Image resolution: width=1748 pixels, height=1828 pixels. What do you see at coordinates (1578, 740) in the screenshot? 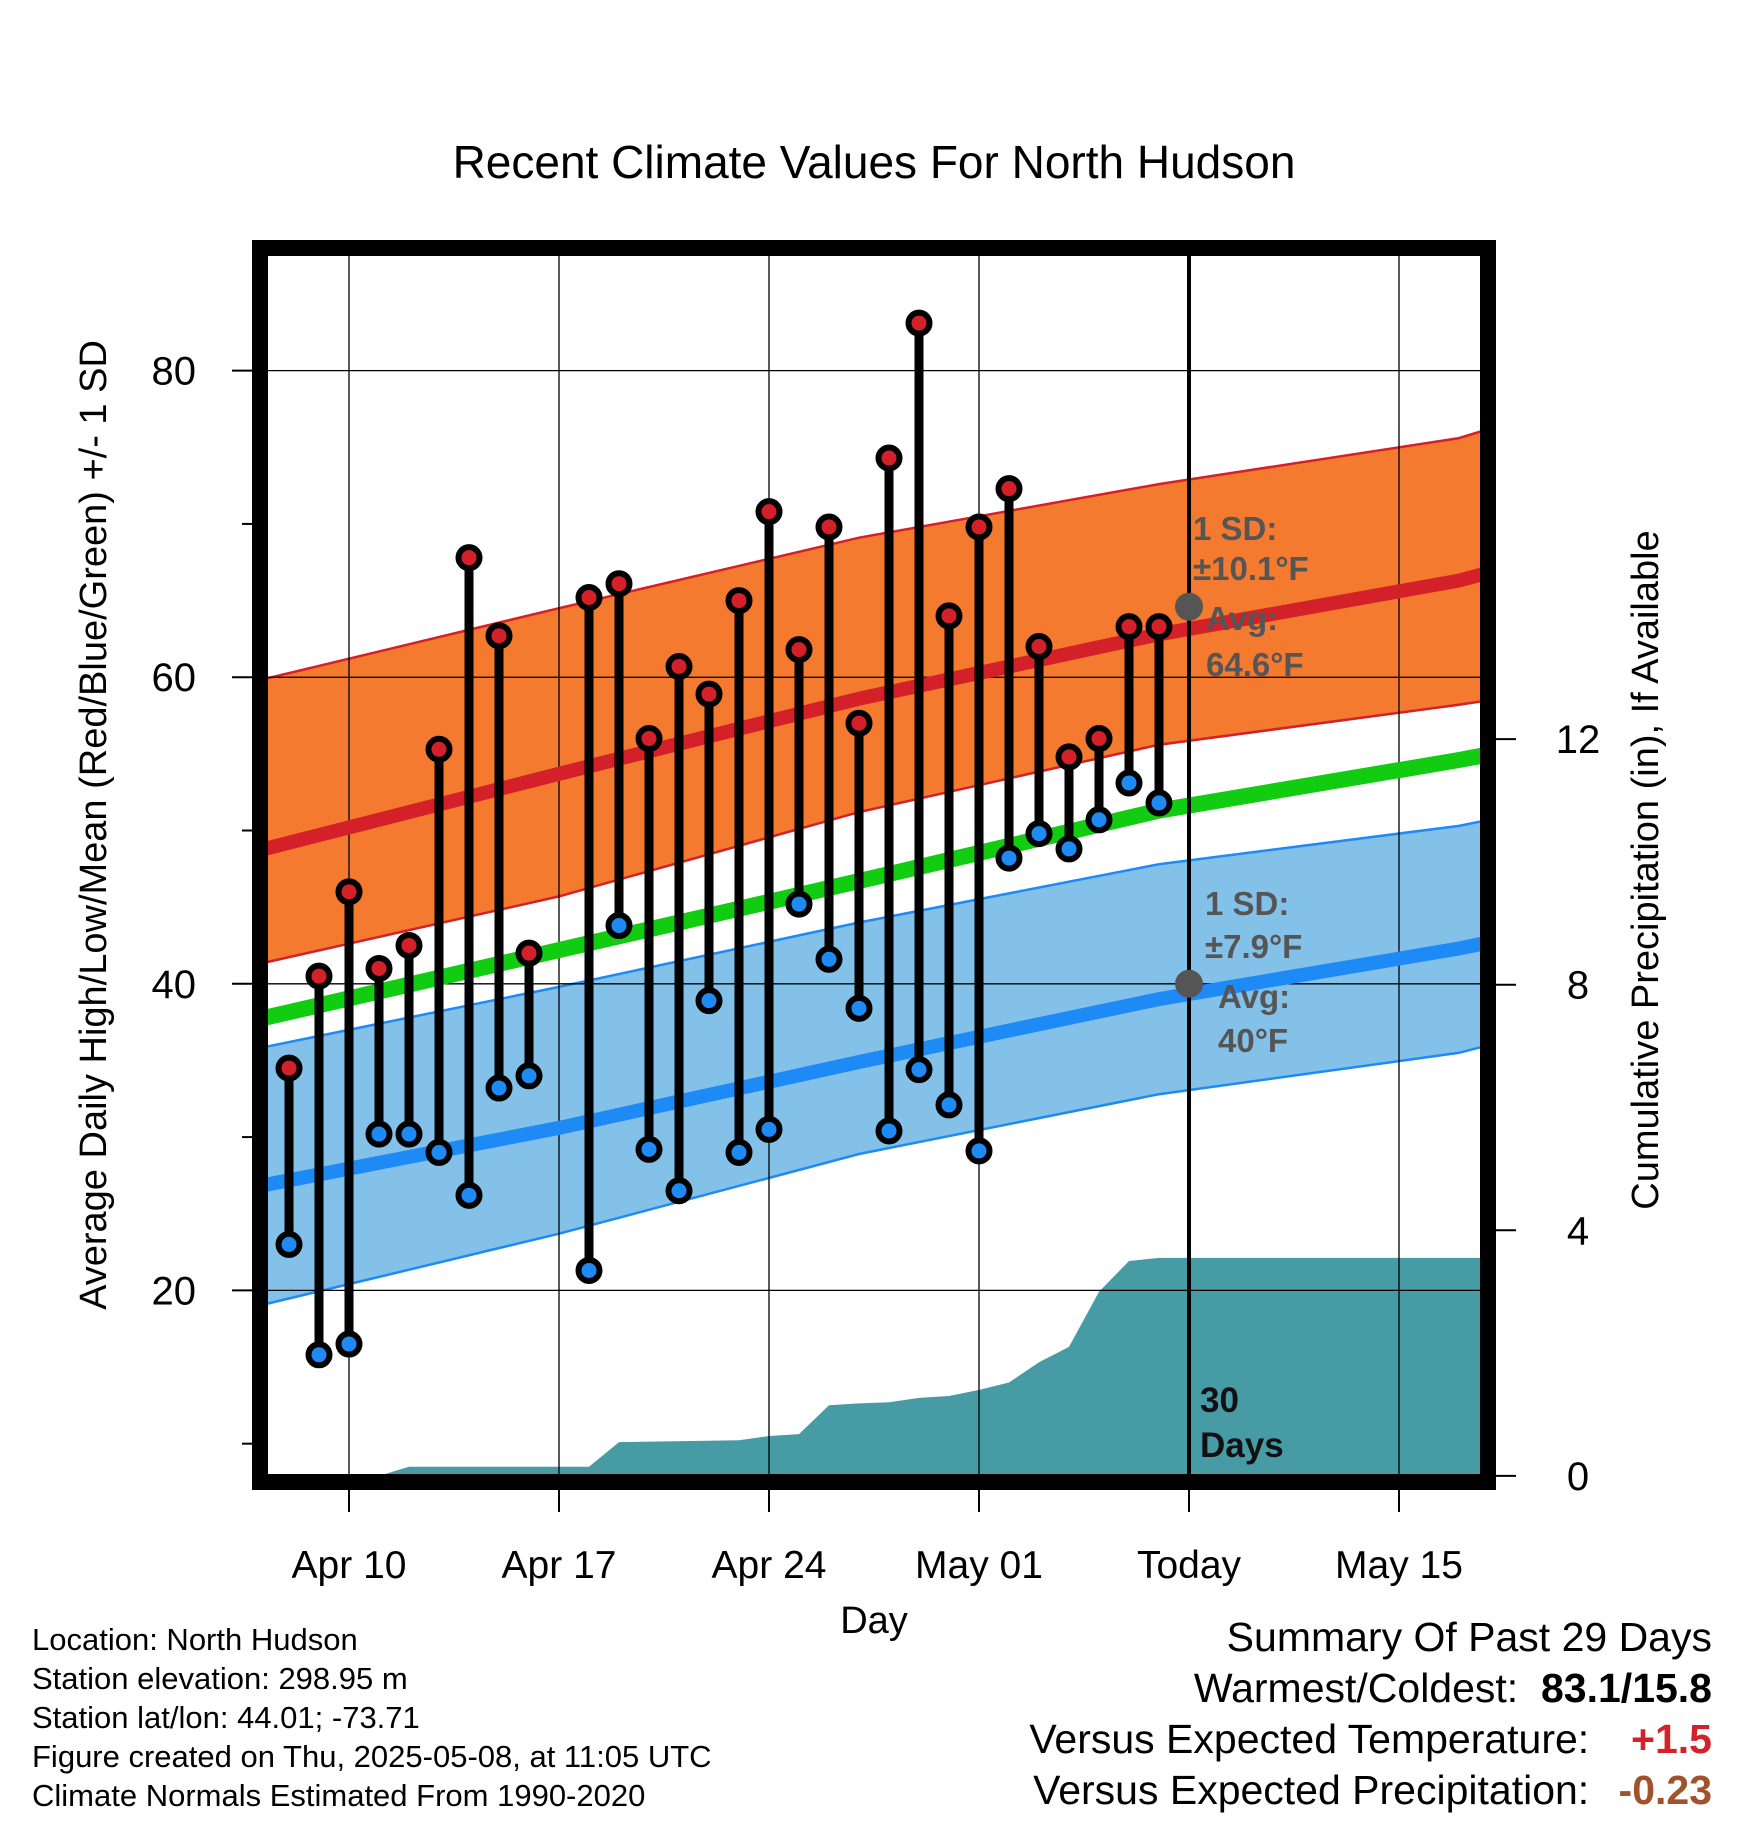
I see `y2-tick-label: 12` at bounding box center [1578, 740].